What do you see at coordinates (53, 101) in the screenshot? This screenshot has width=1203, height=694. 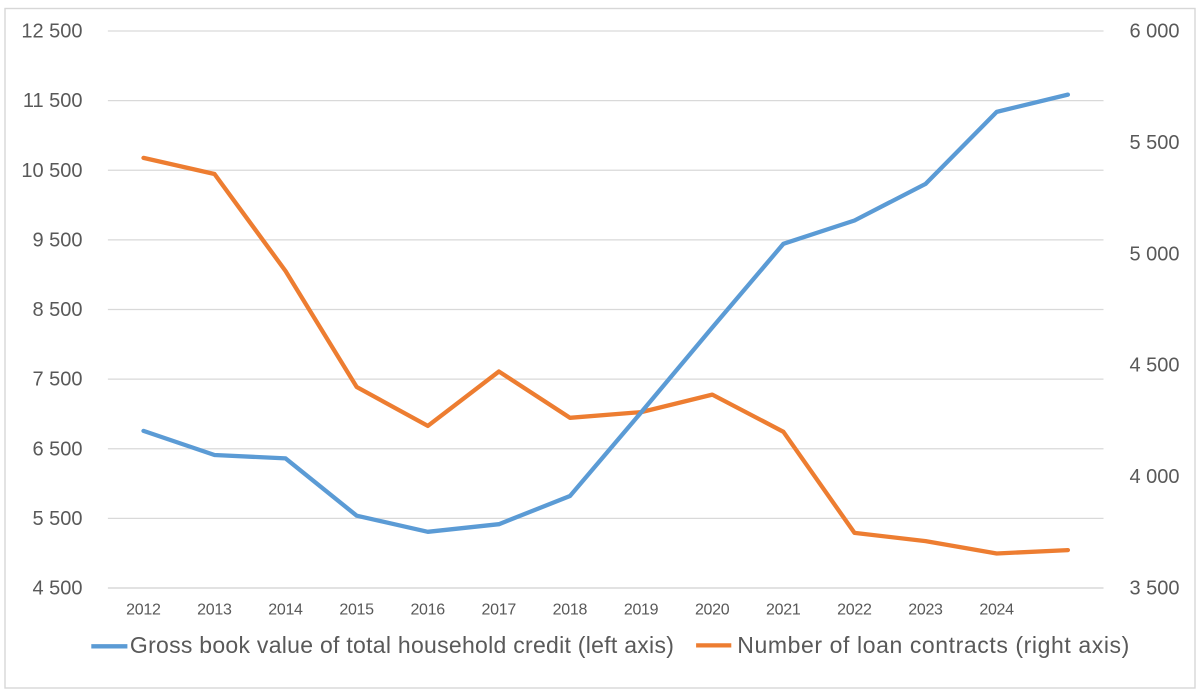 I see `svg-text: 11 500` at bounding box center [53, 101].